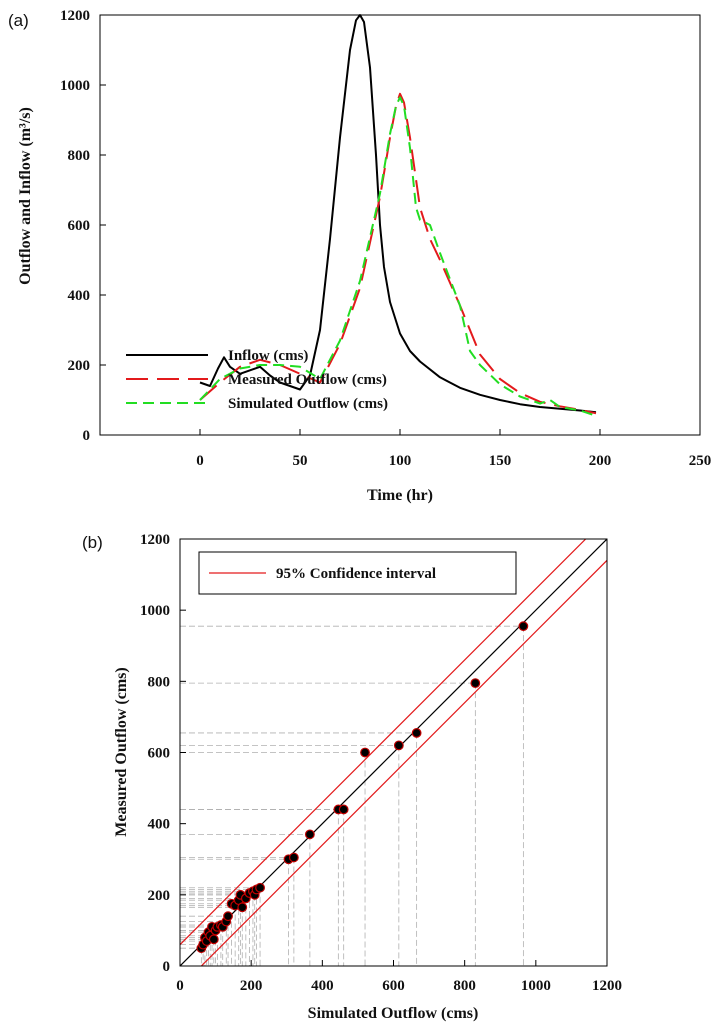 The width and height of the screenshot is (715, 1030). What do you see at coordinates (79, 156) in the screenshot?
I see `panel-a-y-tick-label: 800` at bounding box center [79, 156].